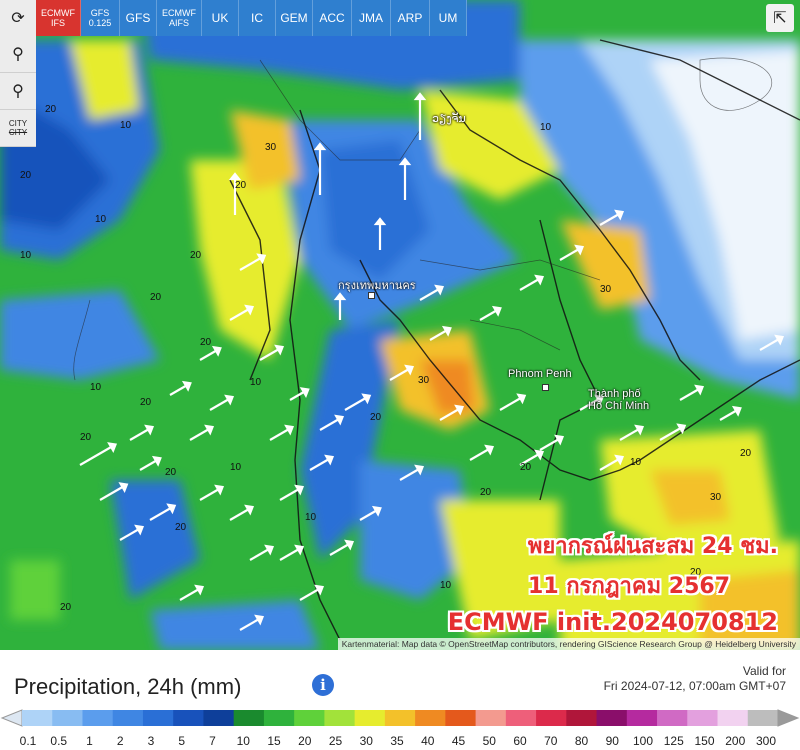 This screenshot has height=750, width=800. Describe the element at coordinates (788, 718) in the screenshot. I see `scale-right-arrow` at that location.